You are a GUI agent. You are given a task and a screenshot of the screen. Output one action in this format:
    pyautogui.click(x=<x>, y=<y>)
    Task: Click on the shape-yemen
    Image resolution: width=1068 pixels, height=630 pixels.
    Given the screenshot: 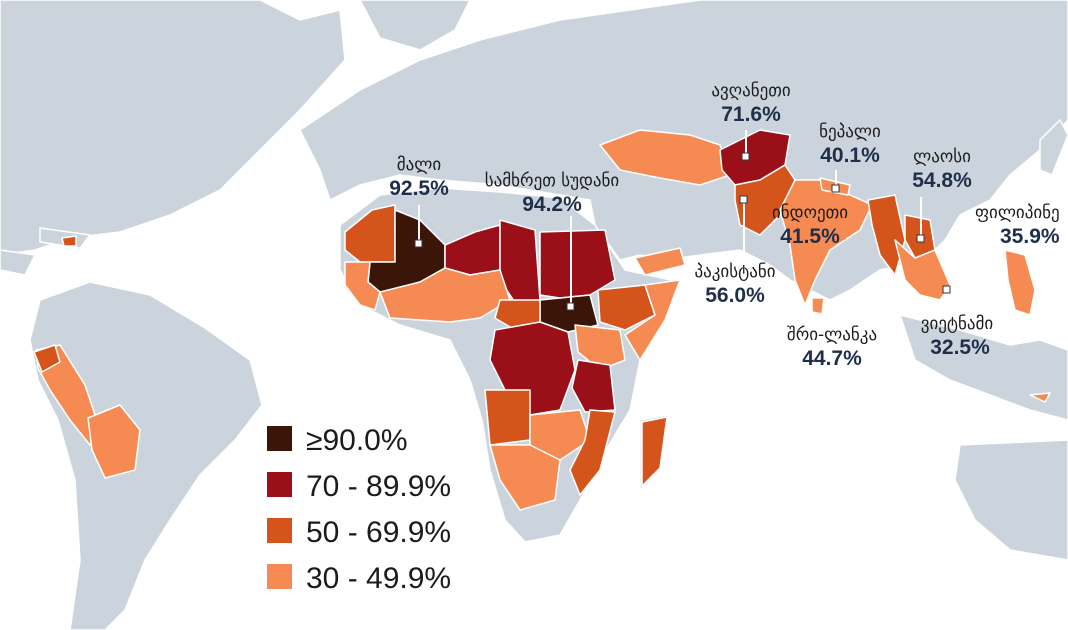 What is the action you would take?
    pyautogui.click(x=660, y=261)
    